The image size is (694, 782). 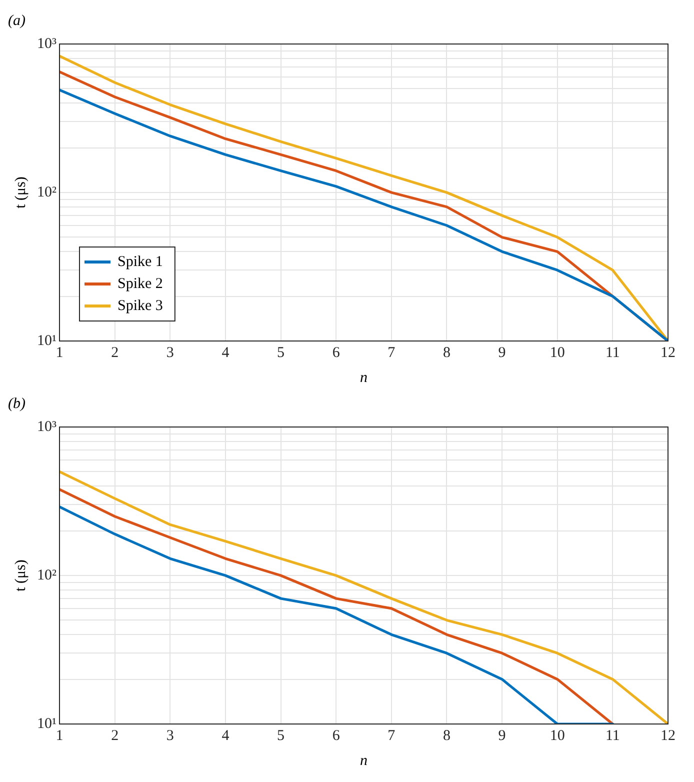 I want to click on chart-title: (b), so click(x=17, y=404).